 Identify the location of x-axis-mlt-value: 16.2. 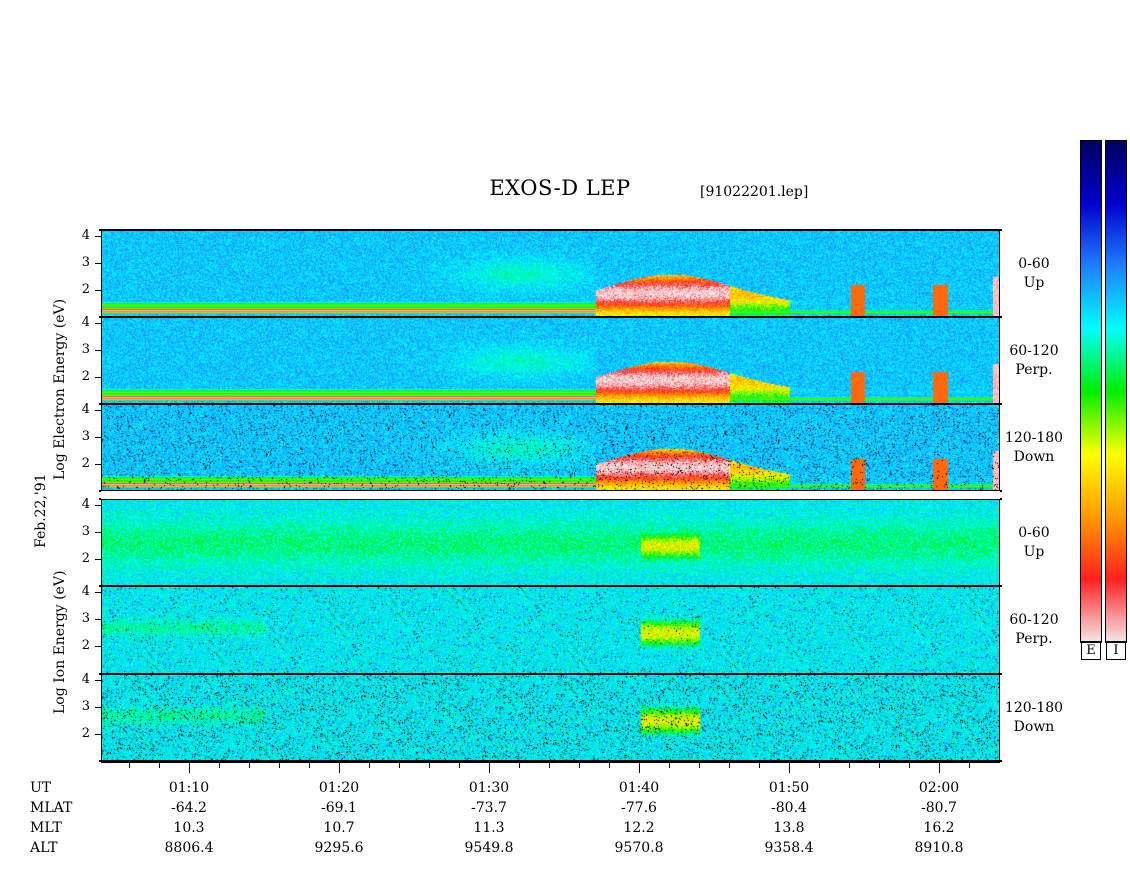
(939, 828).